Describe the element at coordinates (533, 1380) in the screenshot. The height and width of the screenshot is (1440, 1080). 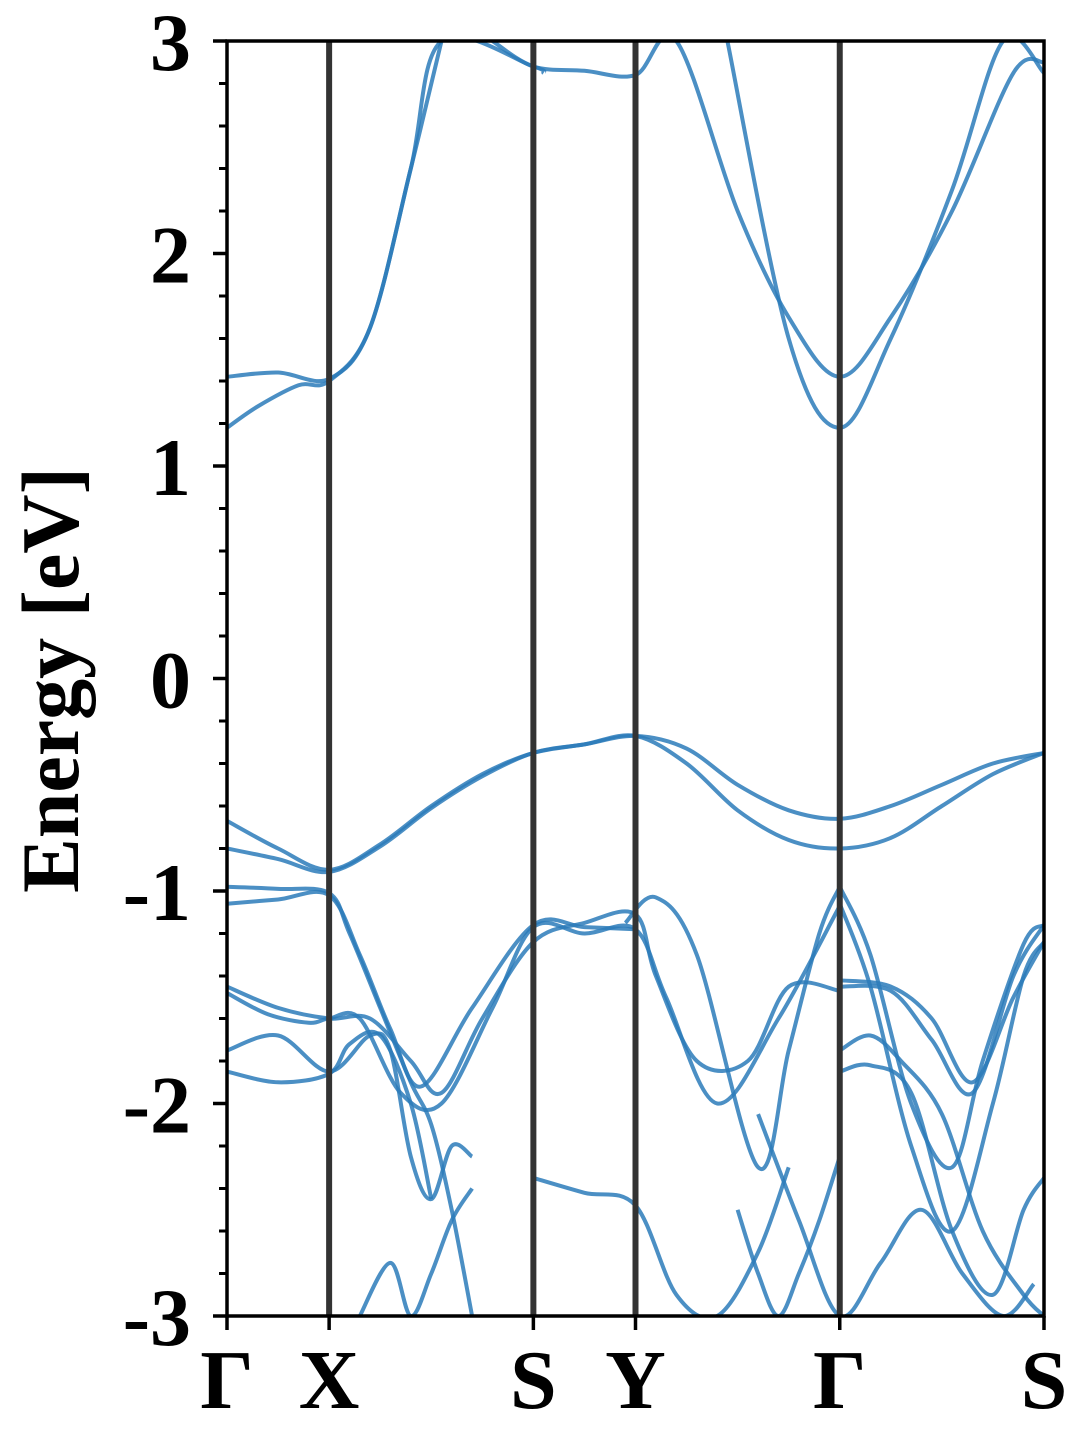
I see `x-tick-label-2: S` at that location.